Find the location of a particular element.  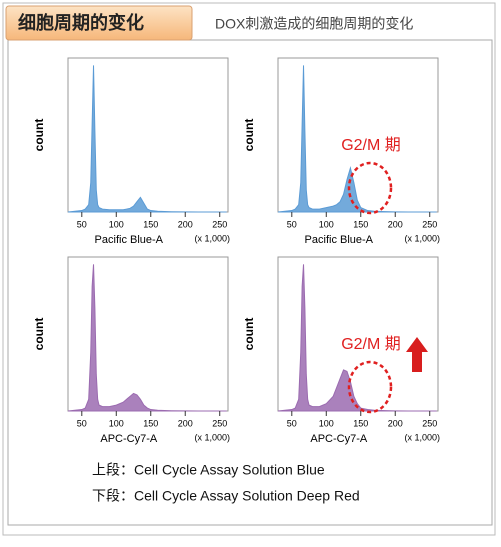

title: 细胞周期的变化 is located at coordinates (81, 22).